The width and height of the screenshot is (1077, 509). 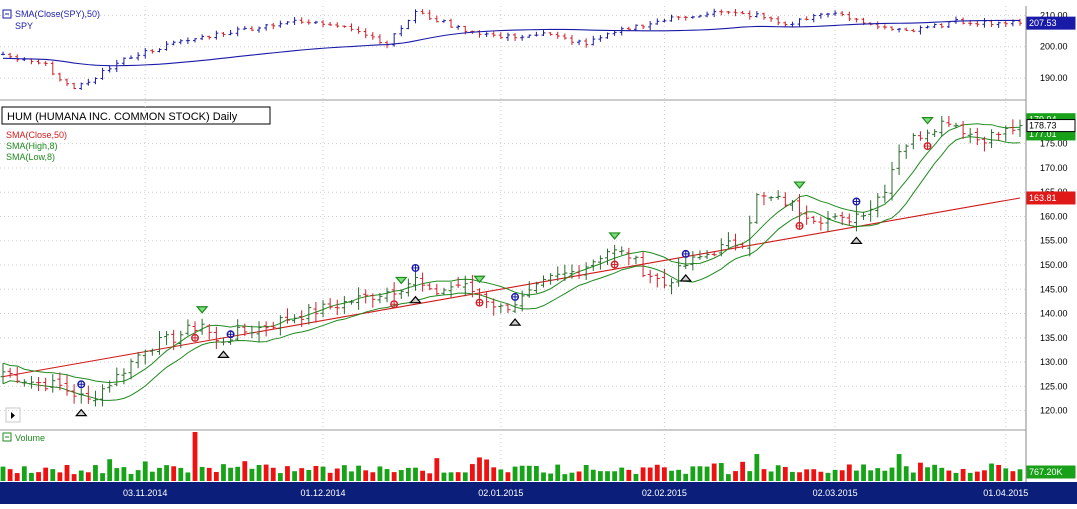 I want to click on sma-low-price-tag: 177.01, so click(x=1043, y=134).